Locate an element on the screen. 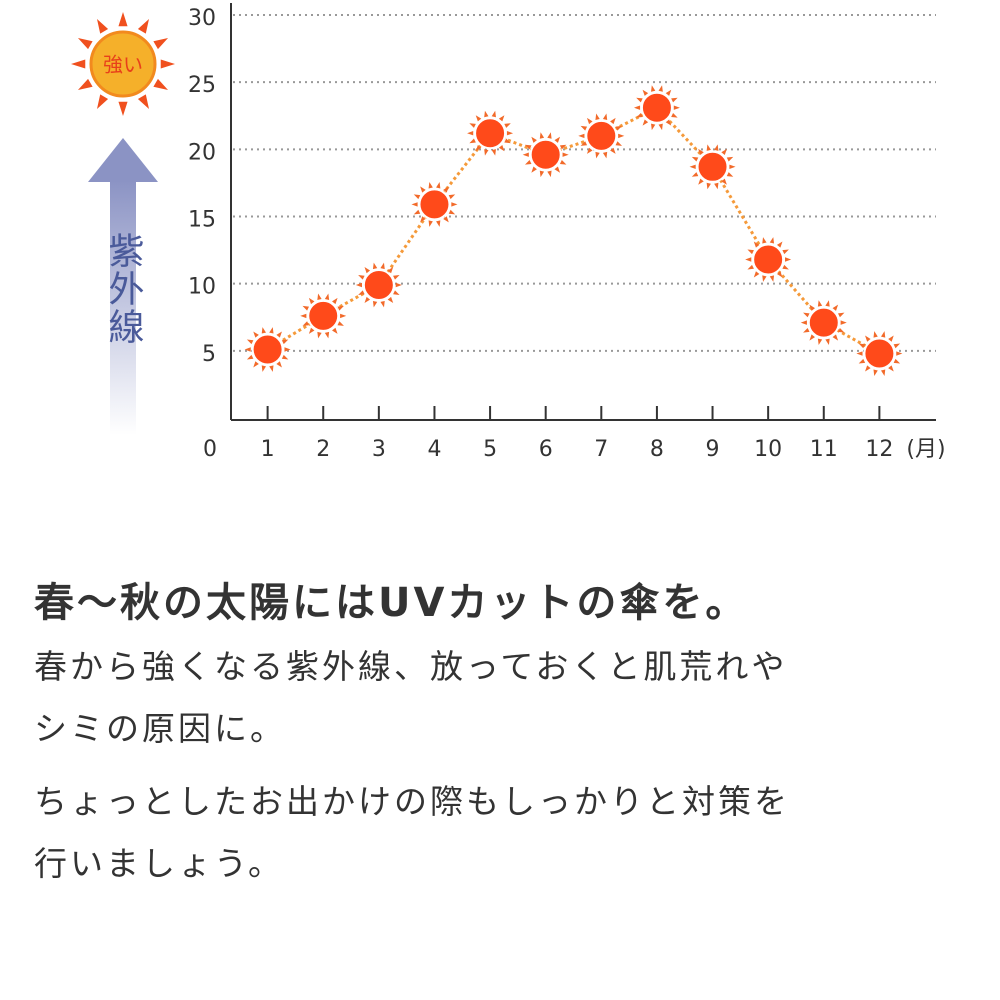  x-tick-label: 2 is located at coordinates (323, 449).